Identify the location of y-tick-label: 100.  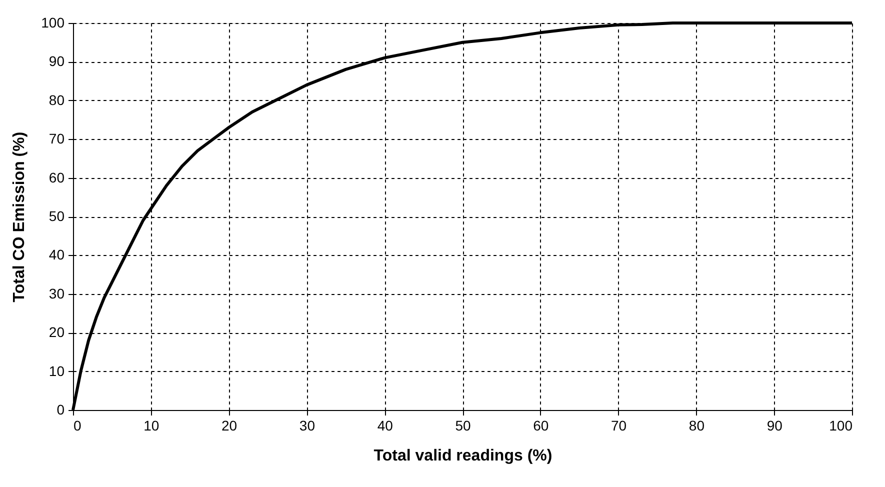
(53, 22).